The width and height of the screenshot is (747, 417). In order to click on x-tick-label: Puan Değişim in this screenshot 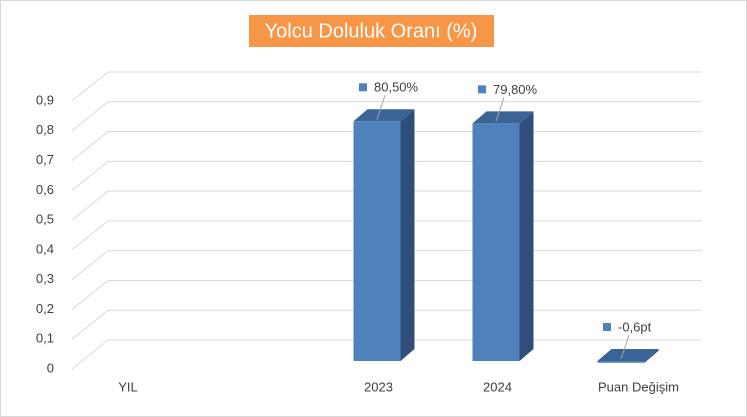, I will do `click(638, 386)`.